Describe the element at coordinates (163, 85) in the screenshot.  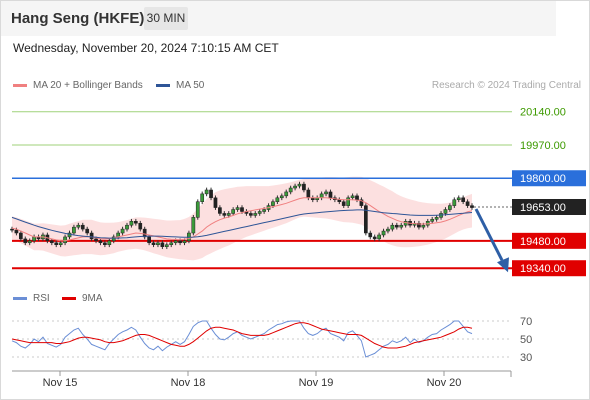
I see `legend-swatch-ma50` at that location.